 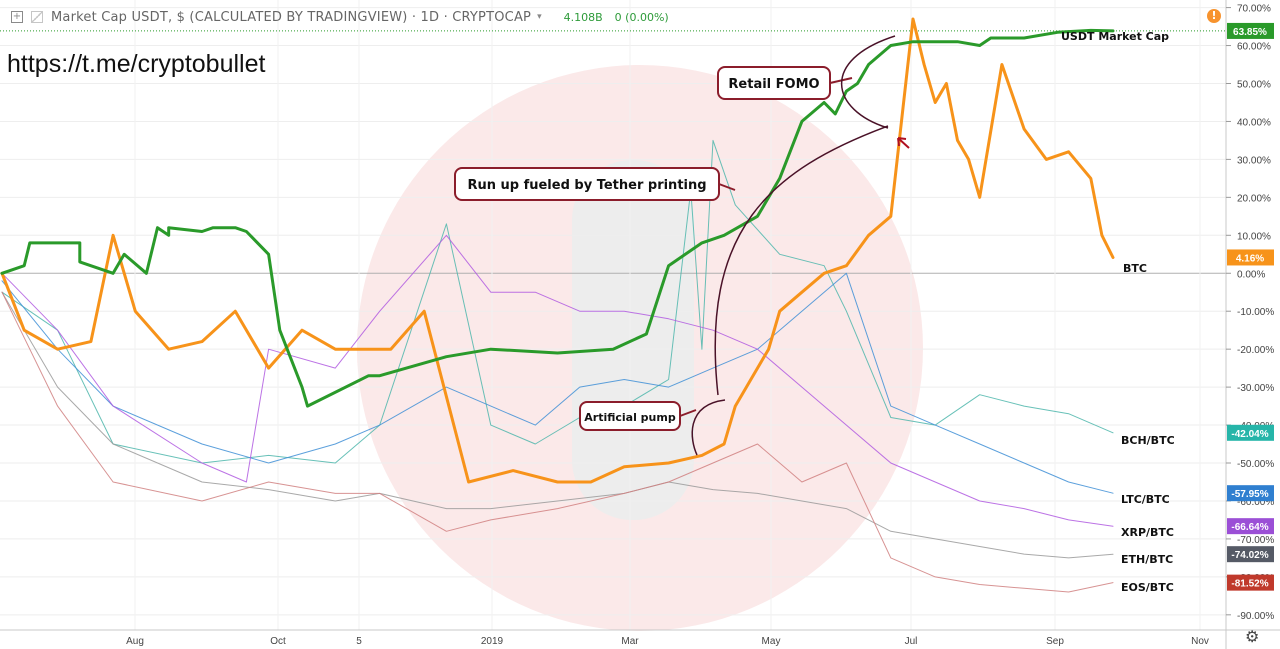 What do you see at coordinates (136, 64) in the screenshot?
I see `watermark-link: https://t.me/cryptobullet` at bounding box center [136, 64].